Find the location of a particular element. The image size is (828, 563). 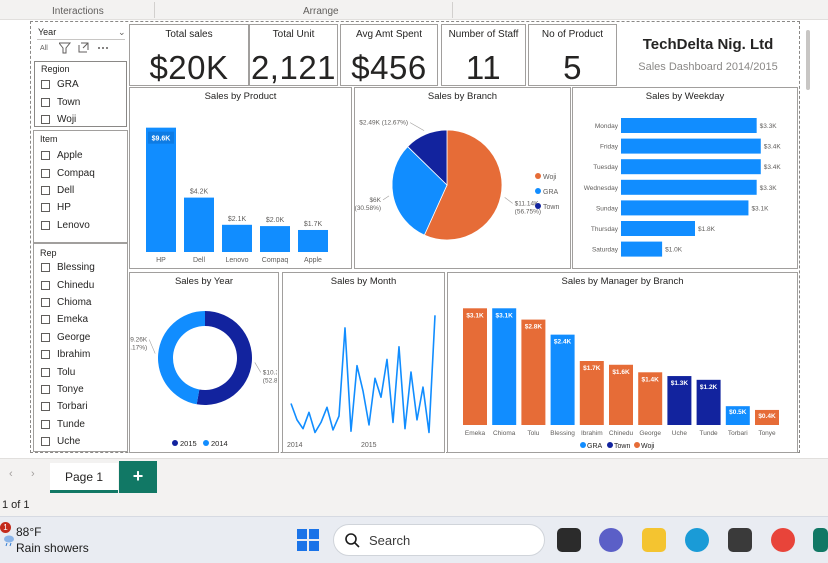

rep-option-ibrahim: Ibrahim is located at coordinates (82, 354).